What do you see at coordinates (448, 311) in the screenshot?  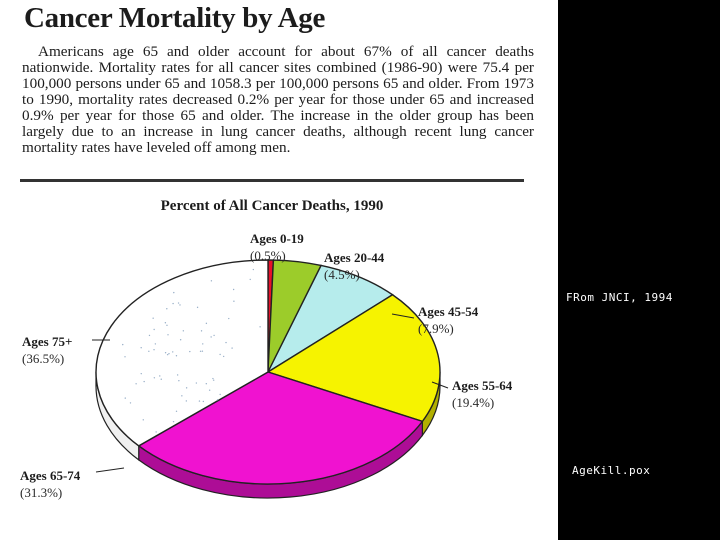 I see `slice-label-ages-45-54: Ages 45-54` at bounding box center [448, 311].